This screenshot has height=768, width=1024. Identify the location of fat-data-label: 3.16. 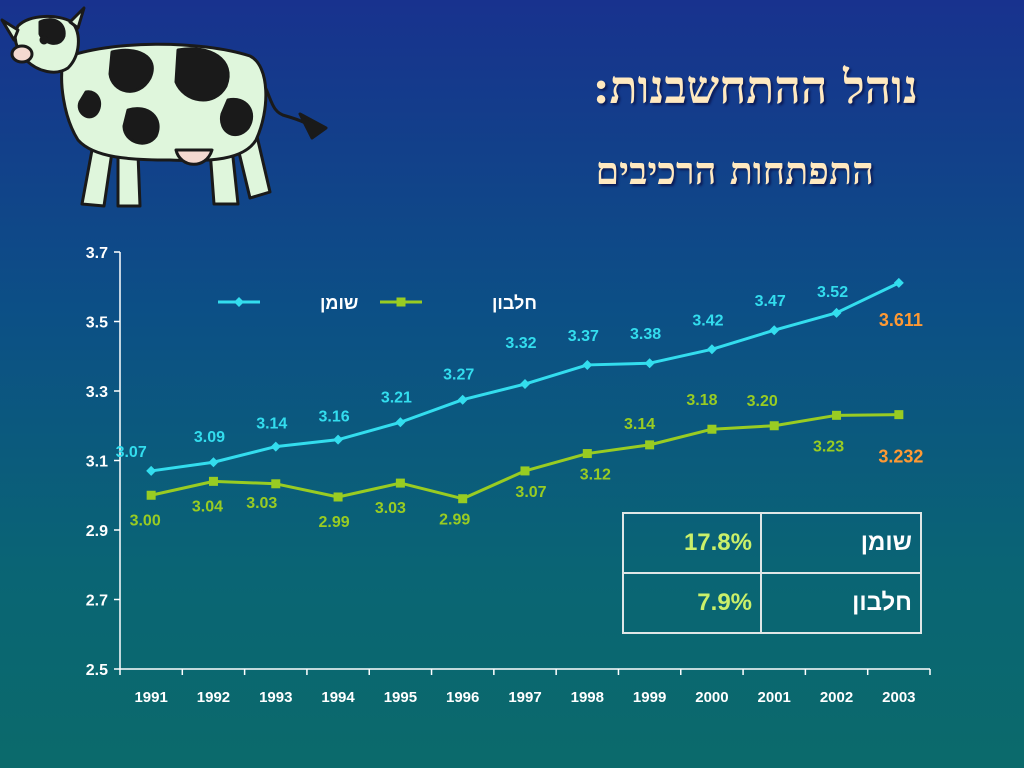
(334, 417).